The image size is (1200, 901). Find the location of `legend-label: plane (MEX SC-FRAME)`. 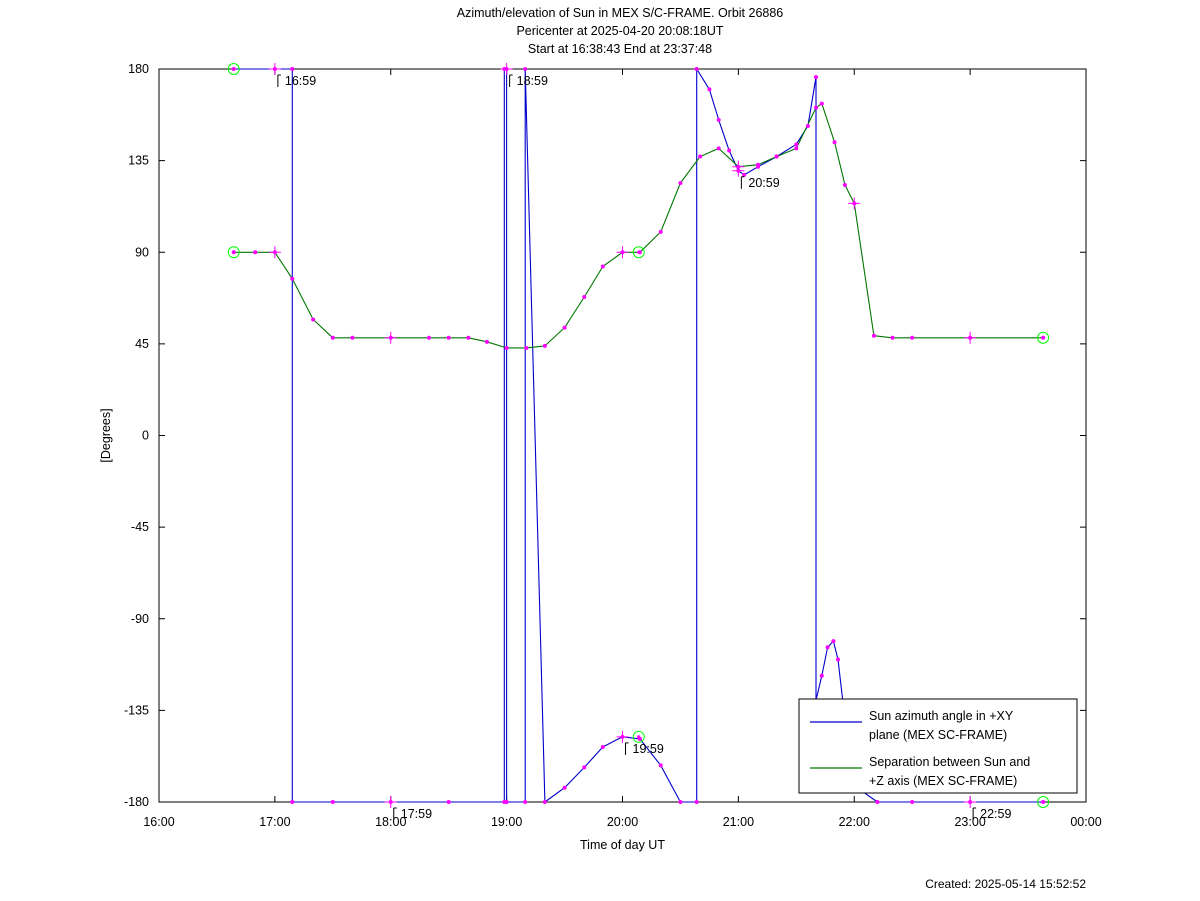

legend-label: plane (MEX SC-FRAME) is located at coordinates (938, 735).